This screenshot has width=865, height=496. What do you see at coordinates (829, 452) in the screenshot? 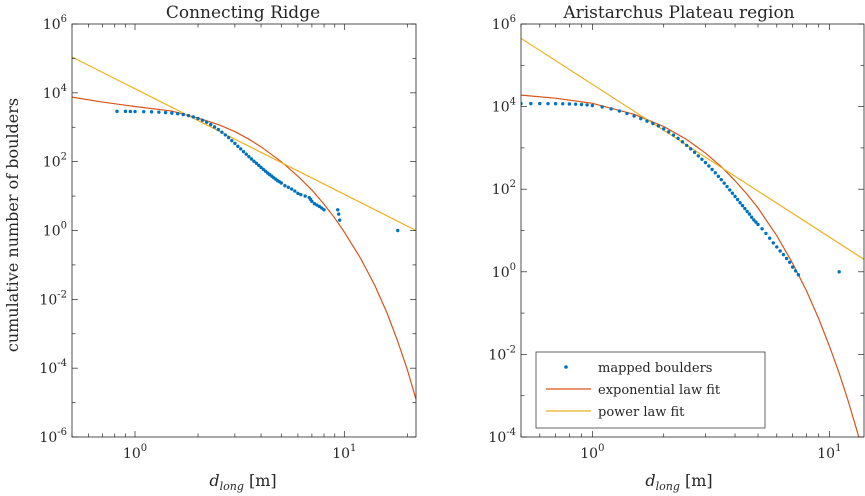
I see `x-tick-label: 10¹` at bounding box center [829, 452].